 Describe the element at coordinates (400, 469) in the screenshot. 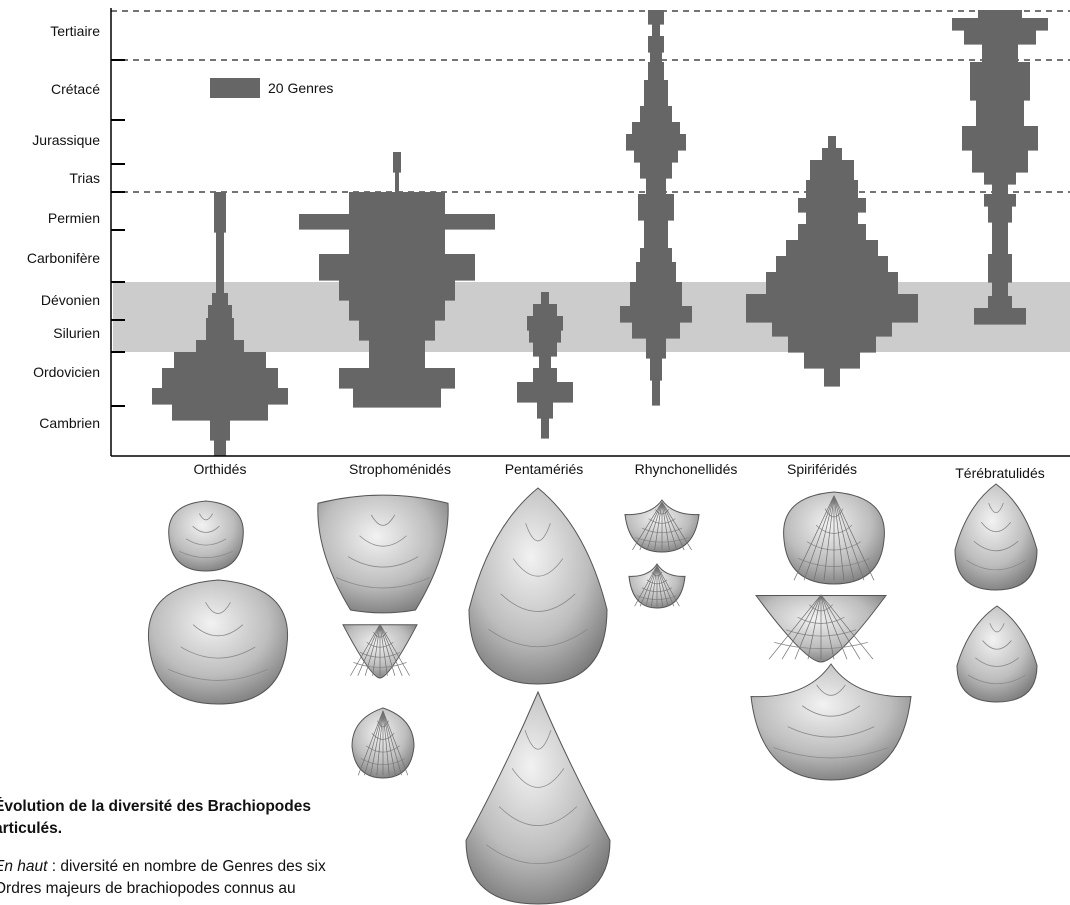

I see `order-label: Strophoménidés` at that location.